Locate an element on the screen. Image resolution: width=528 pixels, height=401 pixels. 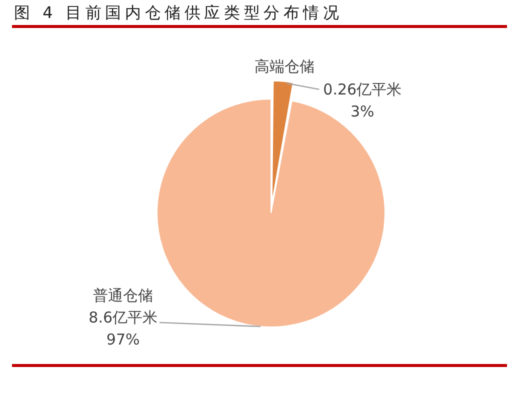
data-label: 8.6亿平米 97% is located at coordinates (123, 328).